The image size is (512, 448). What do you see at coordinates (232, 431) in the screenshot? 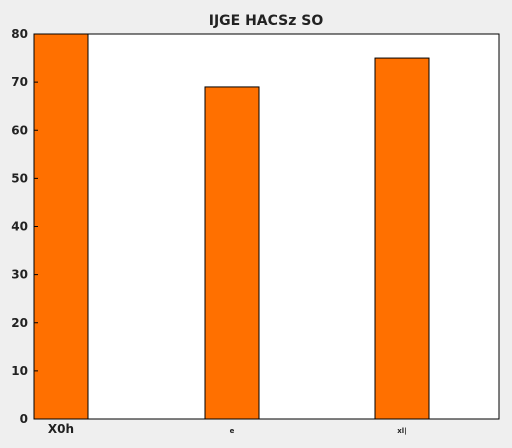
I see `x-tick-label: e` at bounding box center [232, 431].